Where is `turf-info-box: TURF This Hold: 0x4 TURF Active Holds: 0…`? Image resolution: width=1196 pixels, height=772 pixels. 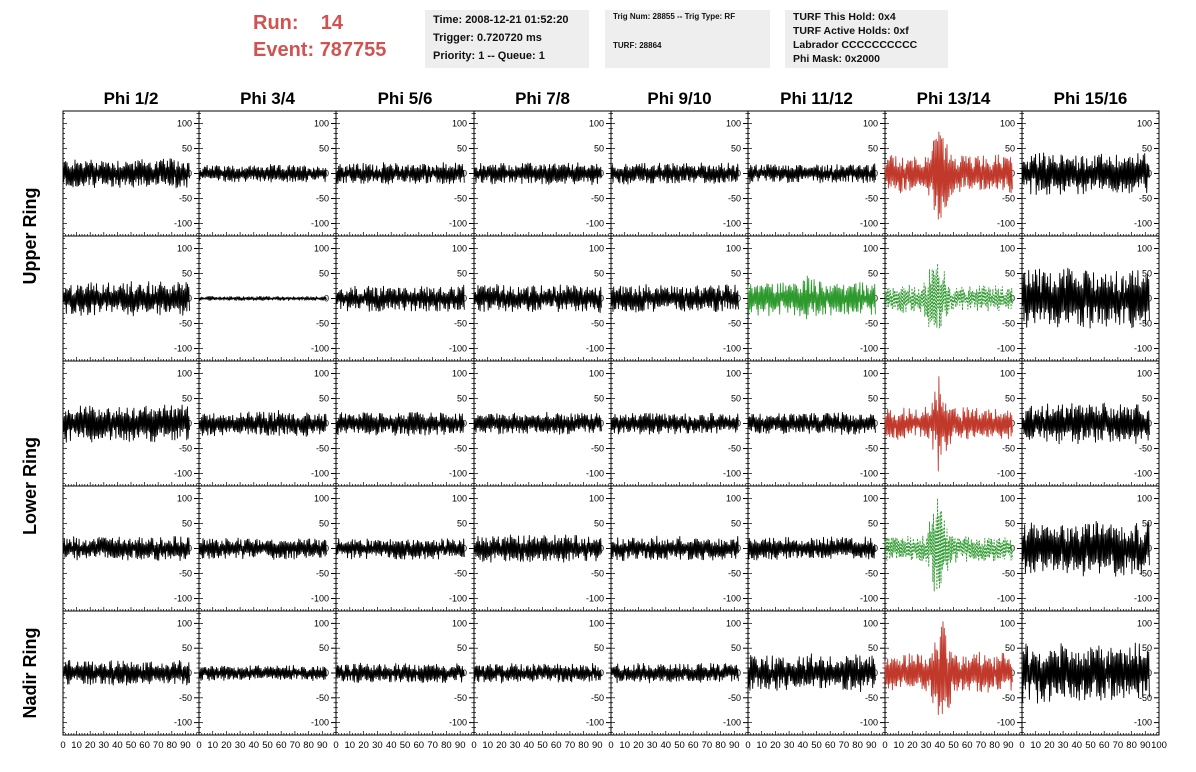
turf-info-box: TURF This Hold: 0x4 TURF Active Holds: 0… is located at coordinates (866, 39).